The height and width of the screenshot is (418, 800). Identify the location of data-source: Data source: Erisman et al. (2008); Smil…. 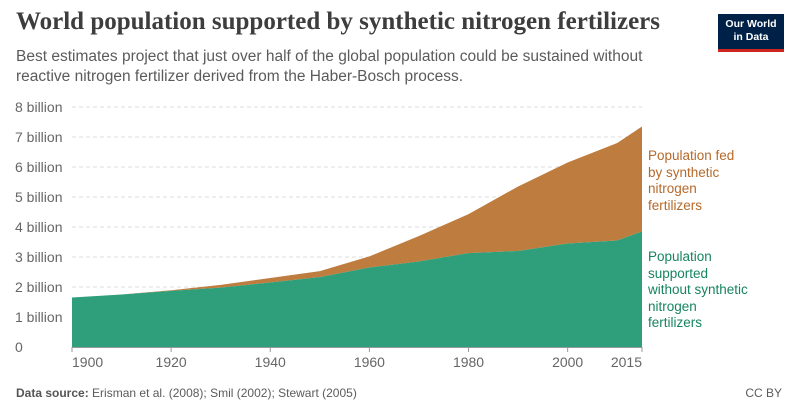
(186, 393).